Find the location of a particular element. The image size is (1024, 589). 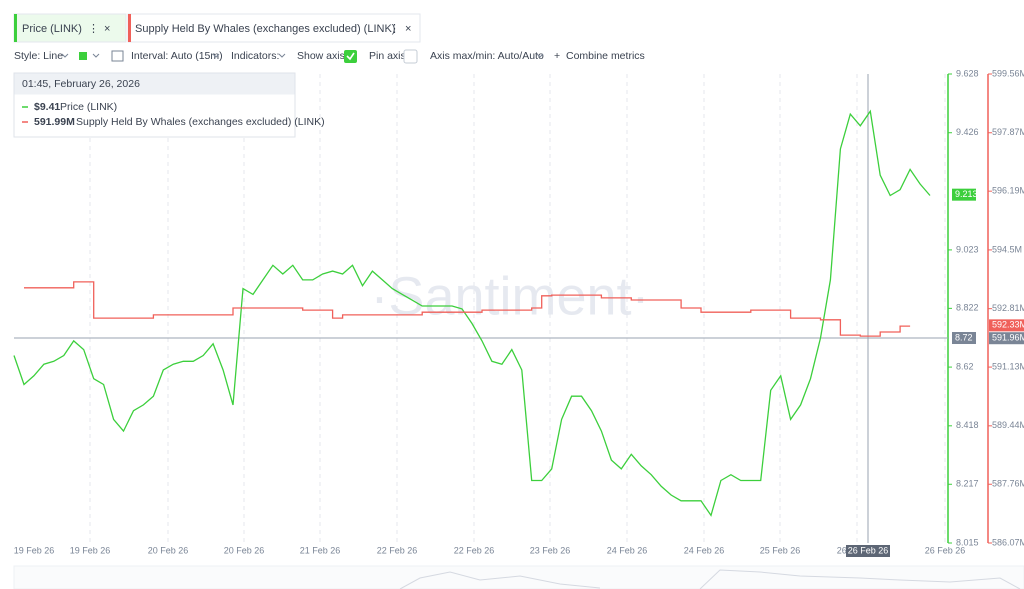

x-tick-label: 25 Feb 26 is located at coordinates (780, 550).